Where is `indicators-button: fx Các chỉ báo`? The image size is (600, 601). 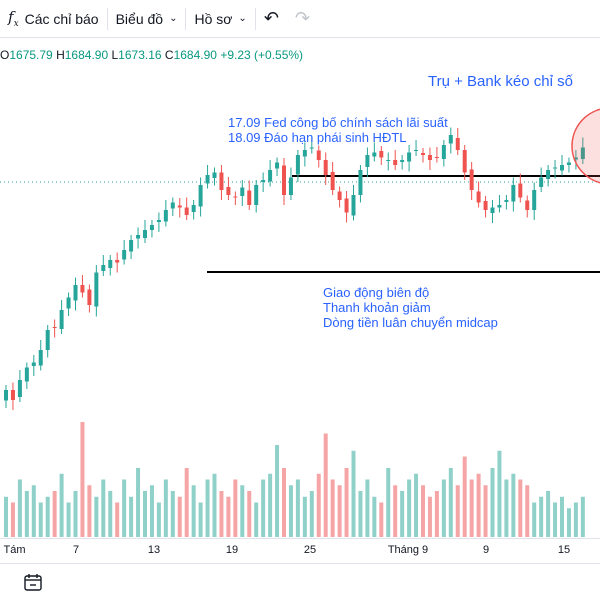
indicators-button: fx Các chỉ báo is located at coordinates (53, 19).